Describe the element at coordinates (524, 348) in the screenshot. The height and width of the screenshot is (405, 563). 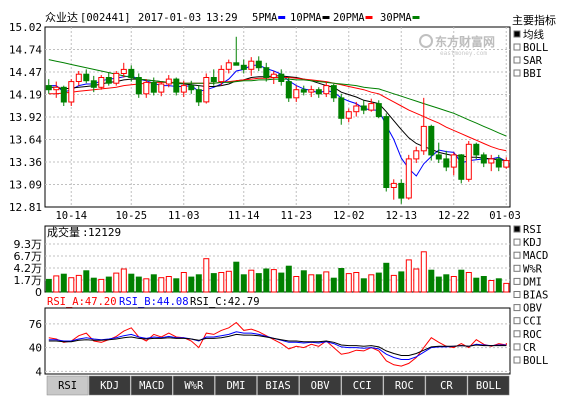
I see `sub-indicator-cr: CR` at that location.